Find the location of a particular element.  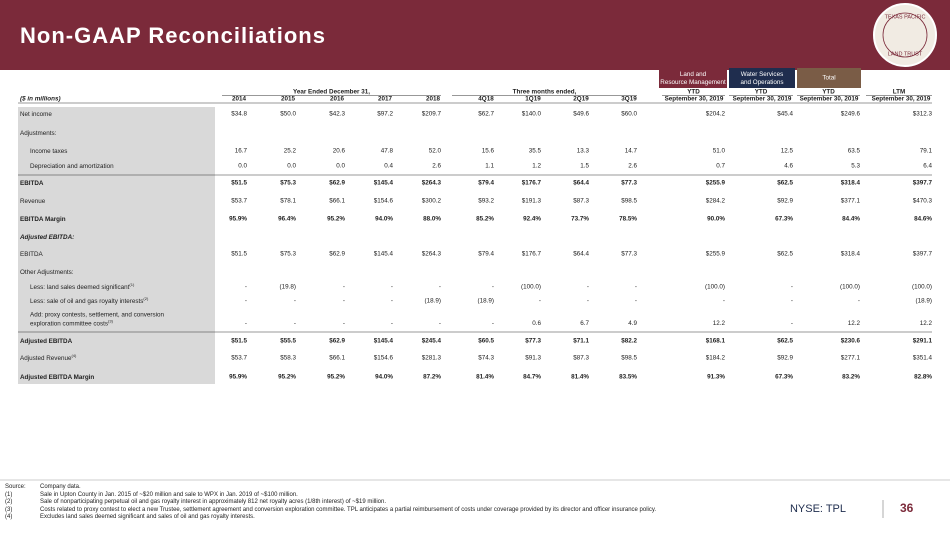

group-header: Three months ended, is located at coordinates (545, 92).